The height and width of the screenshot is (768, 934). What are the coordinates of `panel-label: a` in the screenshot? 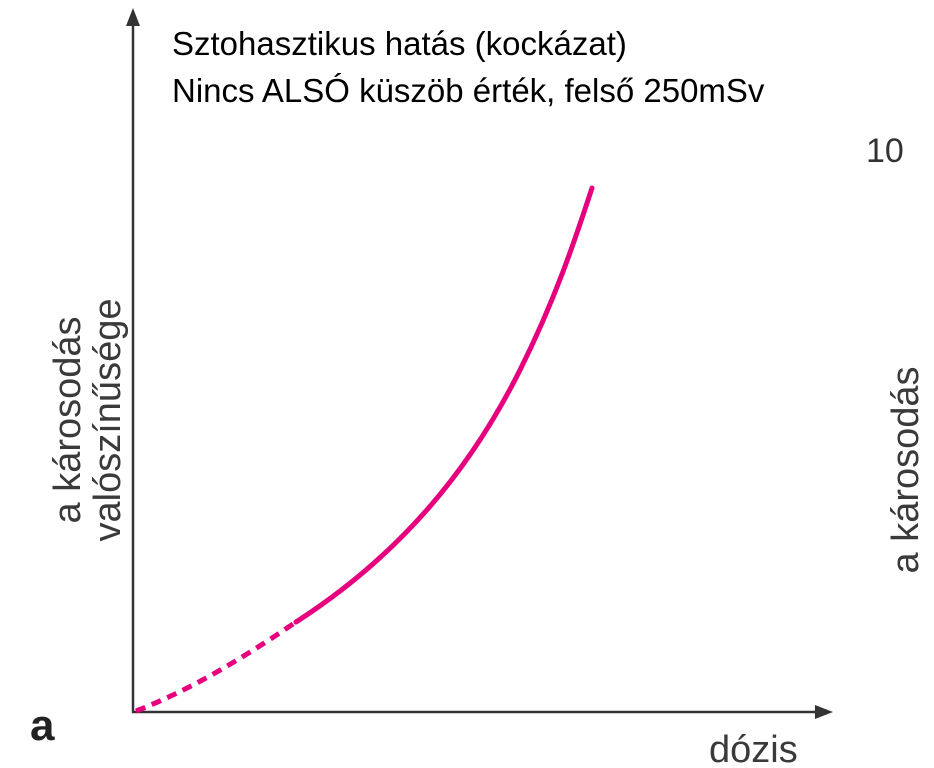 It's located at (42, 725).